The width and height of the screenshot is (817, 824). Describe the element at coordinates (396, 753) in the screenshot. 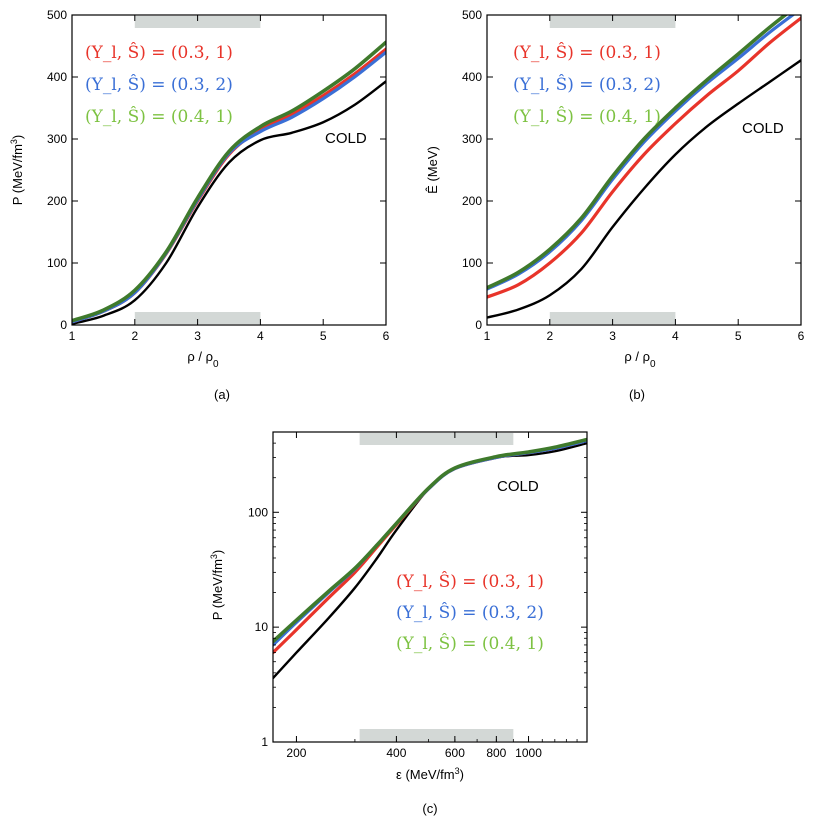

I see `x-tick-label: 400` at that location.